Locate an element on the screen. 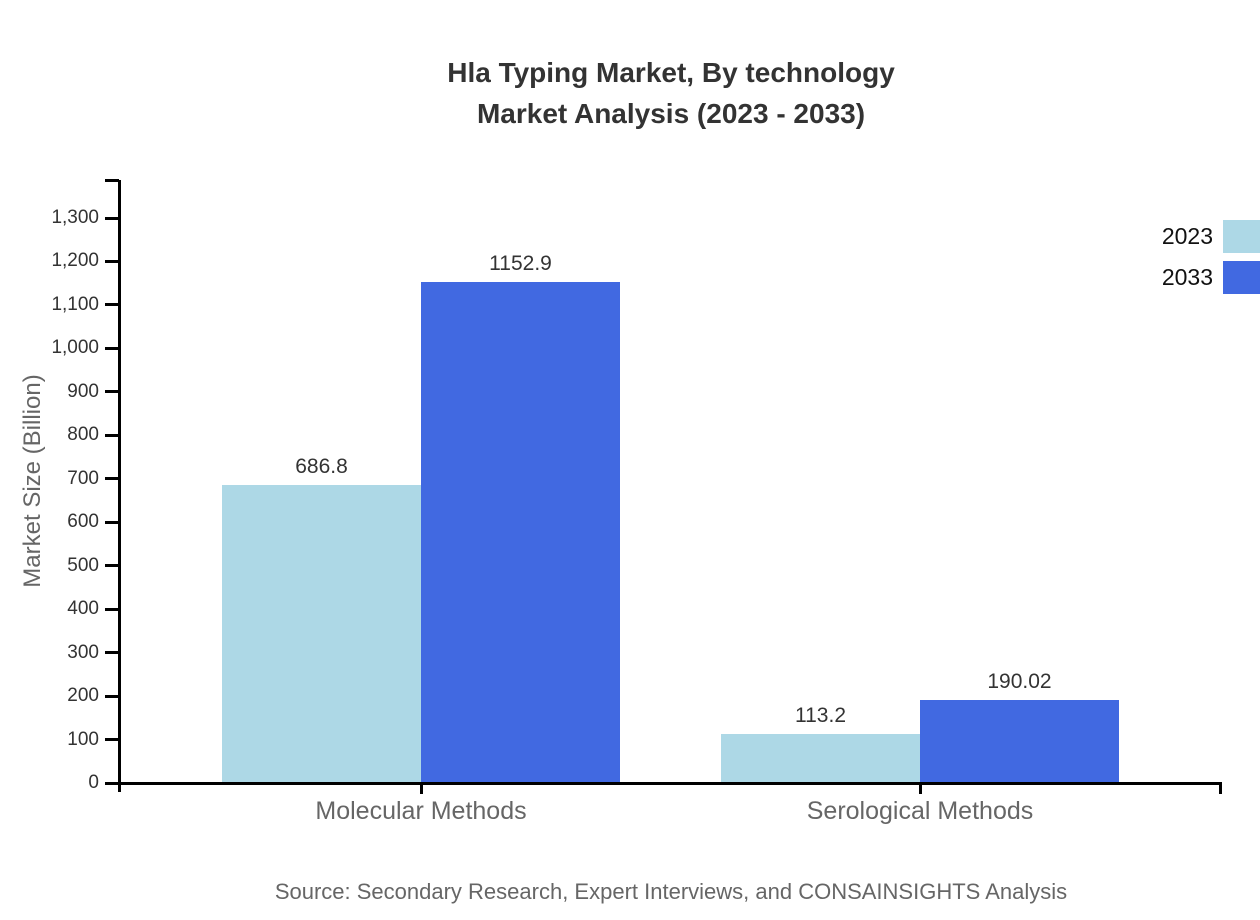 The image size is (1260, 920). x-axis-end-tick is located at coordinates (1220, 788).